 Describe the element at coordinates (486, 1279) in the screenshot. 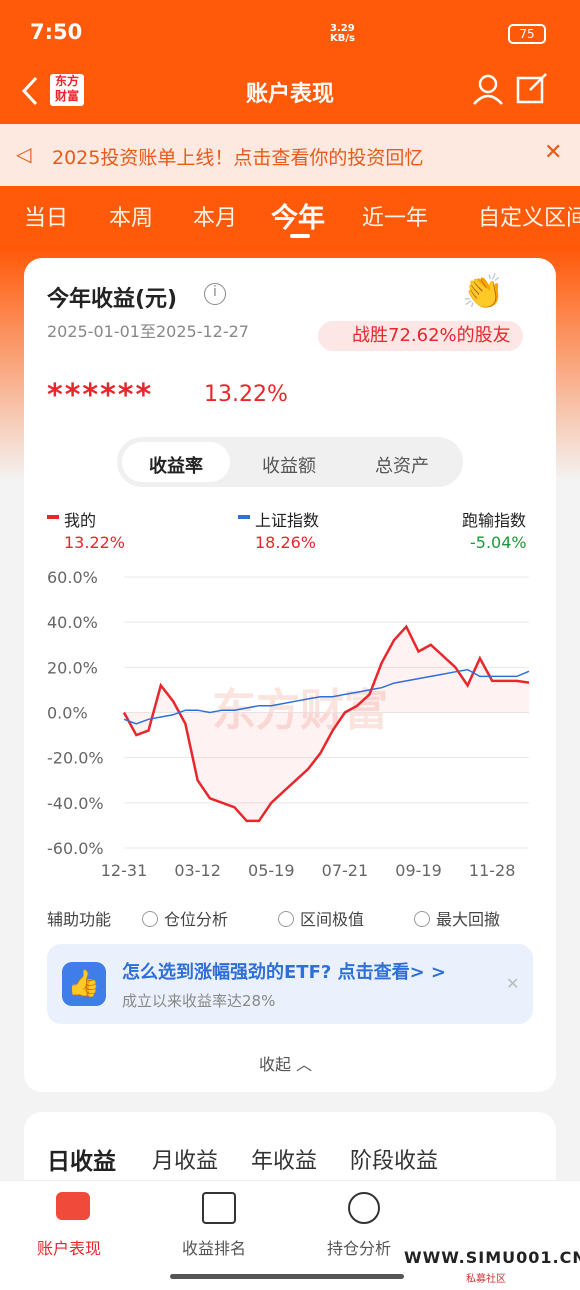

I see `watermark-name: 私募社区` at that location.